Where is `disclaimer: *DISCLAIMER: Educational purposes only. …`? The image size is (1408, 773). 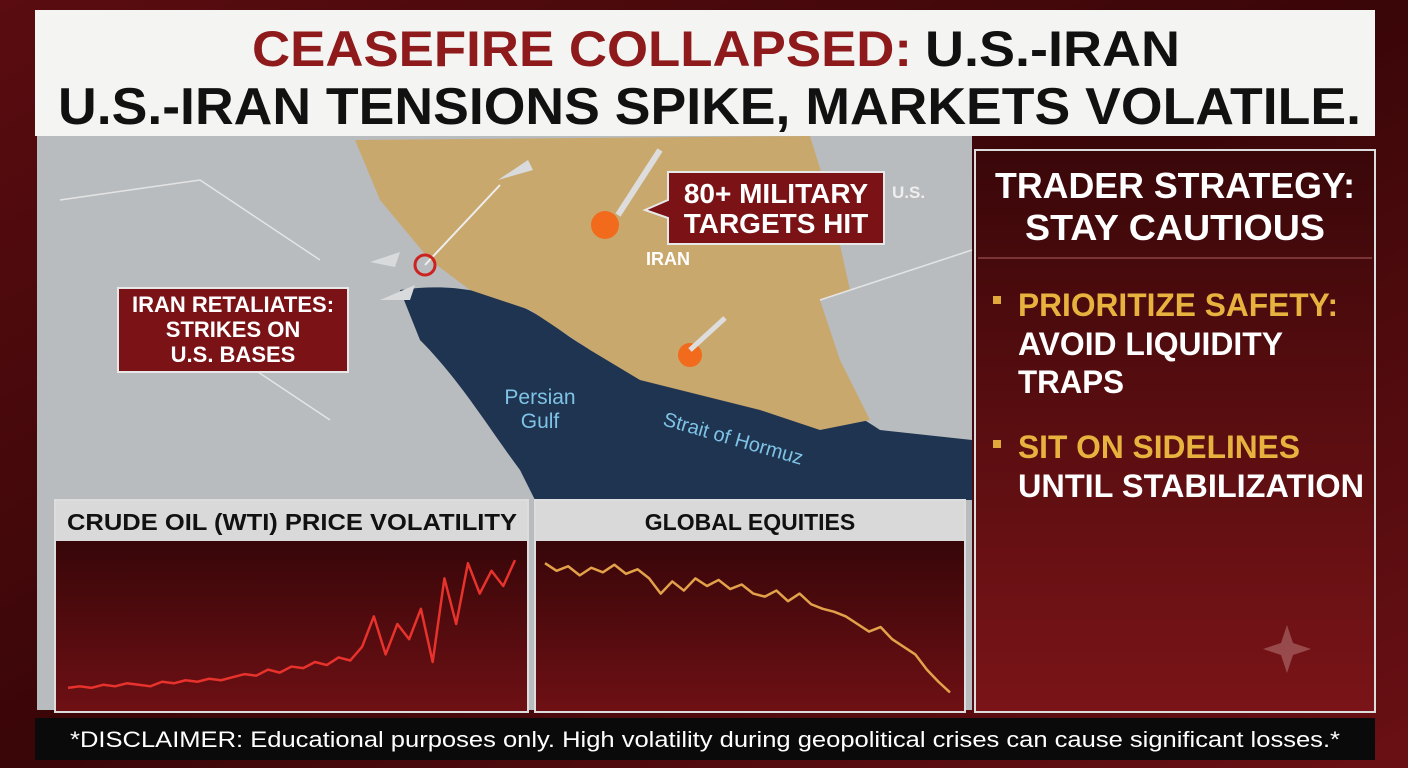 disclaimer: *DISCLAIMER: Educational purposes only. … is located at coordinates (705, 739).